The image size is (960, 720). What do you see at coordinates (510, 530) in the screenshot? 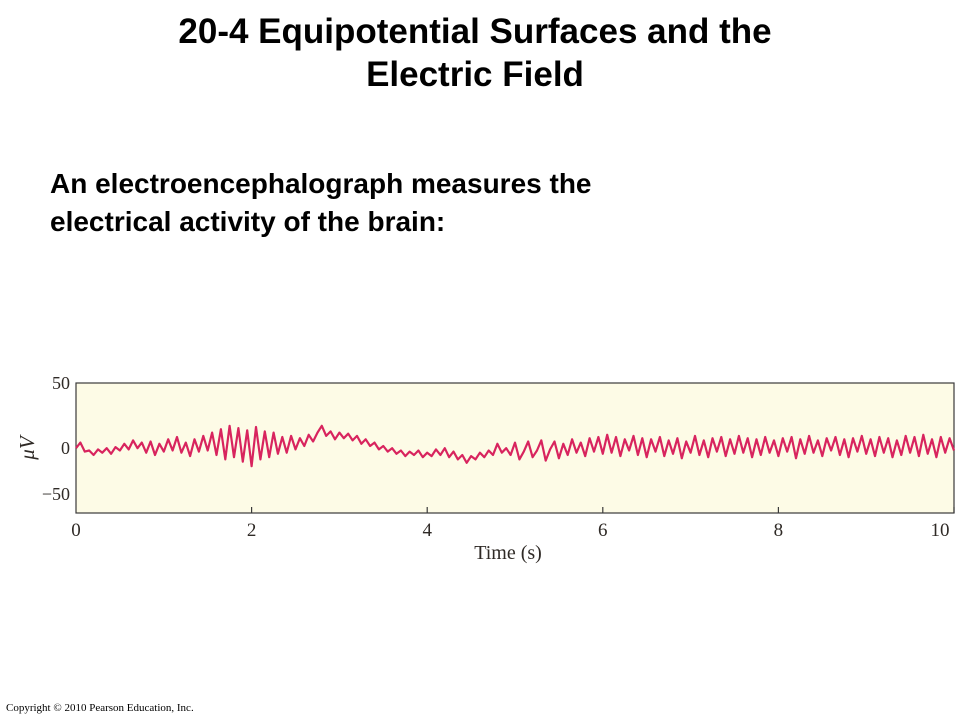
I see `x-tick-labels: 0 2 4 6 8 10` at bounding box center [510, 530].